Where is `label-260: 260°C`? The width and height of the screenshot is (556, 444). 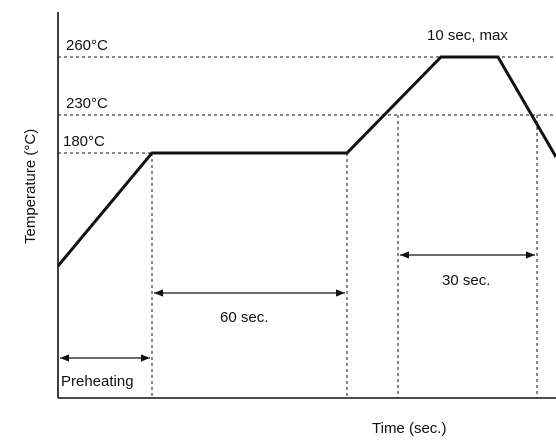 label-260: 260°C is located at coordinates (87, 45).